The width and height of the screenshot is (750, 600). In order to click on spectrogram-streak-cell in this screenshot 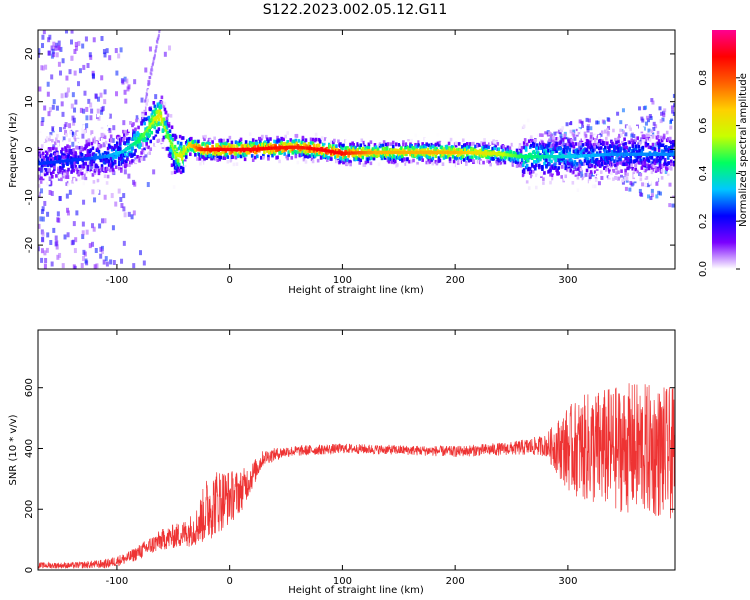, I will do `click(156, 48)`.